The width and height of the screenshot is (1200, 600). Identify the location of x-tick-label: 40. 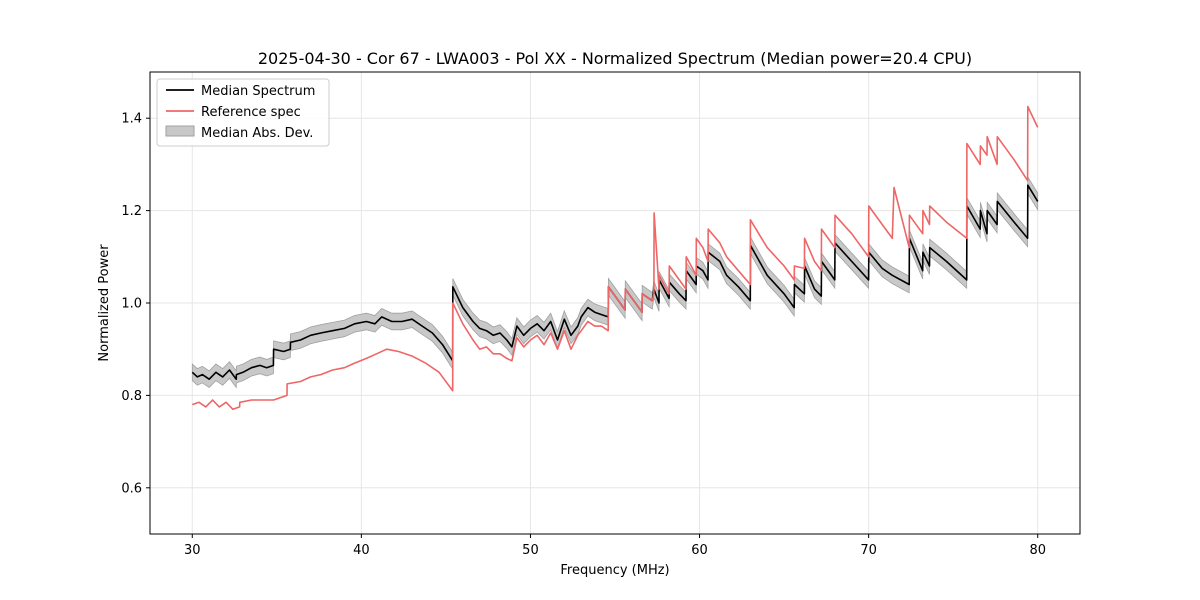
(361, 550).